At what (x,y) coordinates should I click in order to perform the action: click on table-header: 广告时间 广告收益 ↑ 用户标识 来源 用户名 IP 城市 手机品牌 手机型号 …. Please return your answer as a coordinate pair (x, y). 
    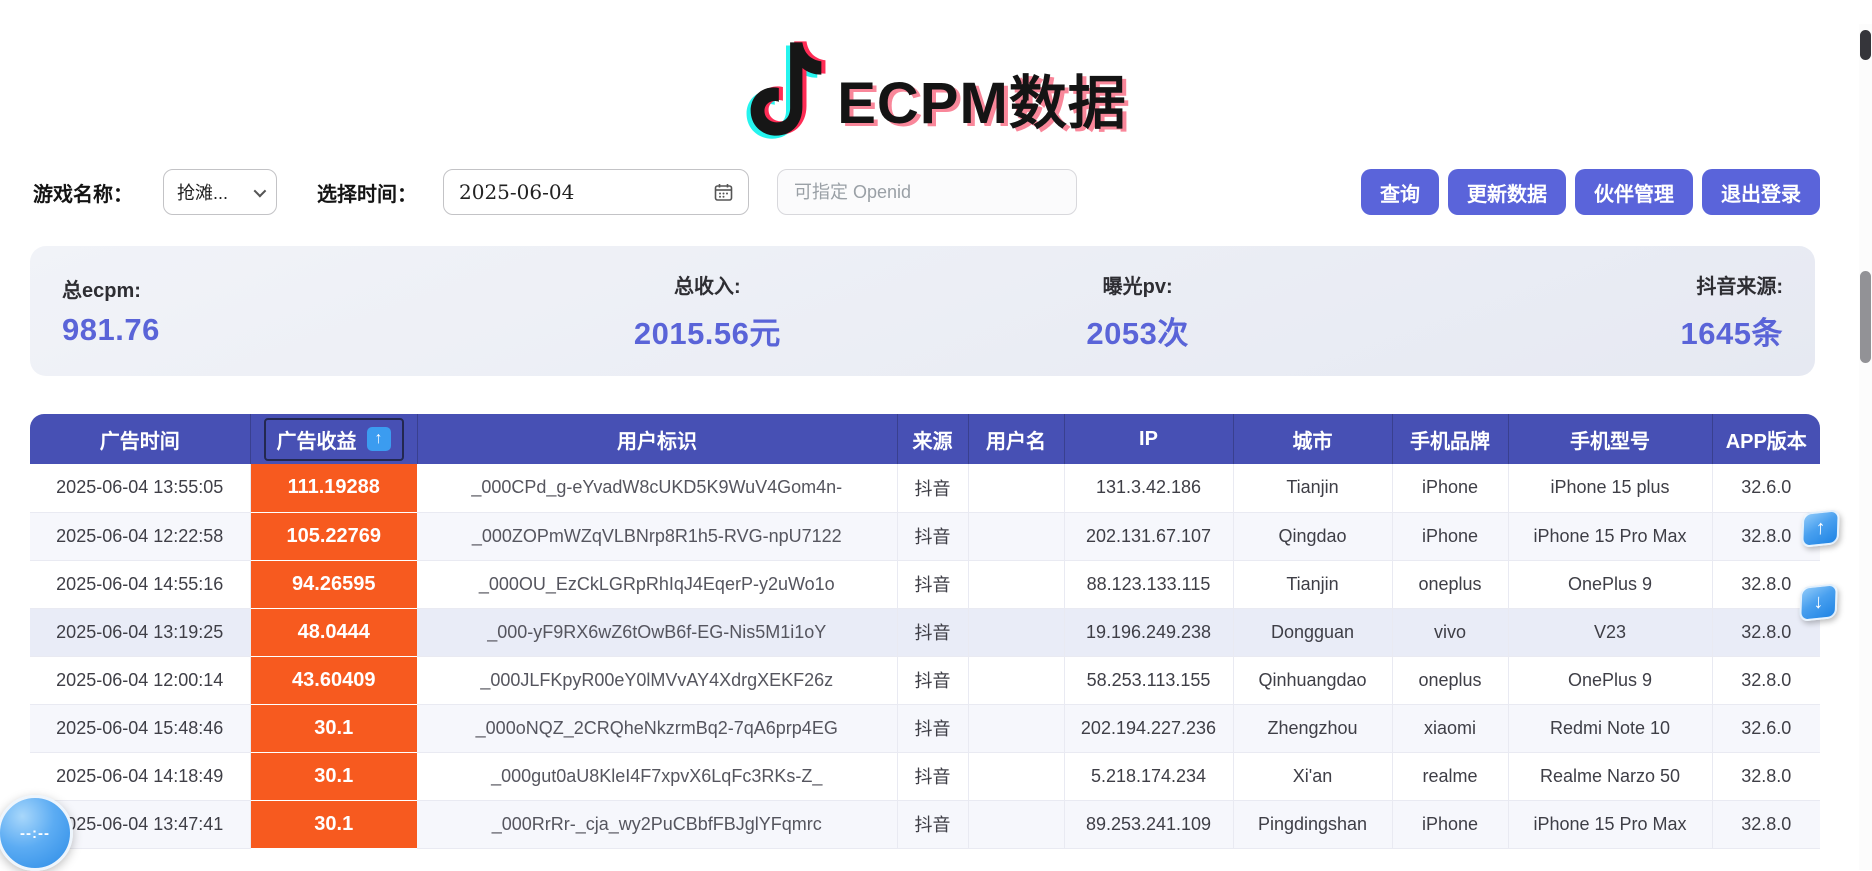
    Looking at the image, I should click on (925, 439).